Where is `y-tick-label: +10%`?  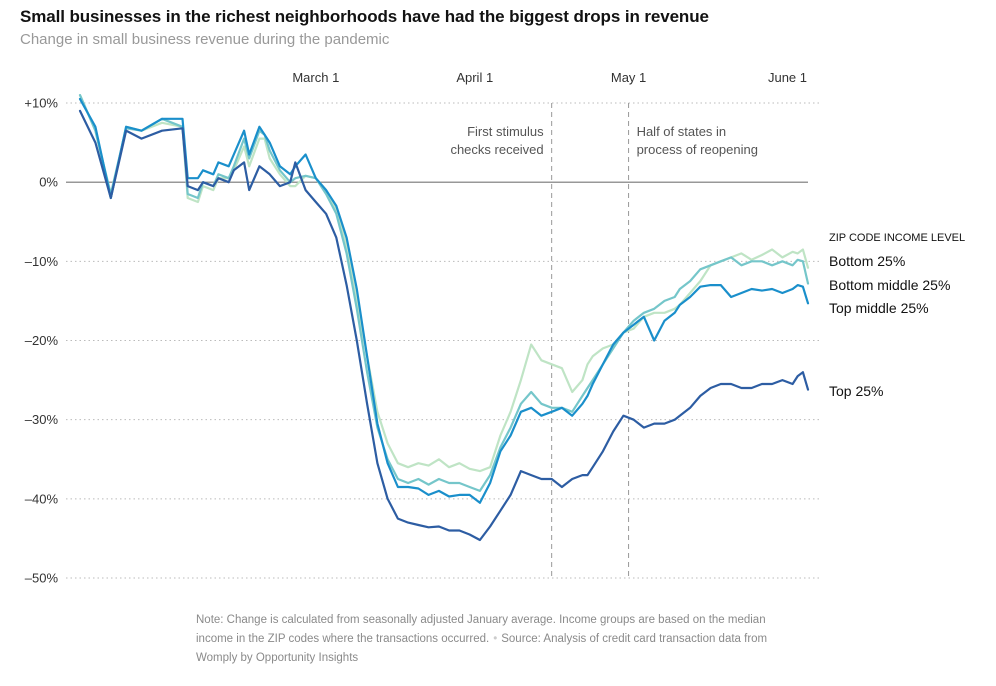 y-tick-label: +10% is located at coordinates (41, 103).